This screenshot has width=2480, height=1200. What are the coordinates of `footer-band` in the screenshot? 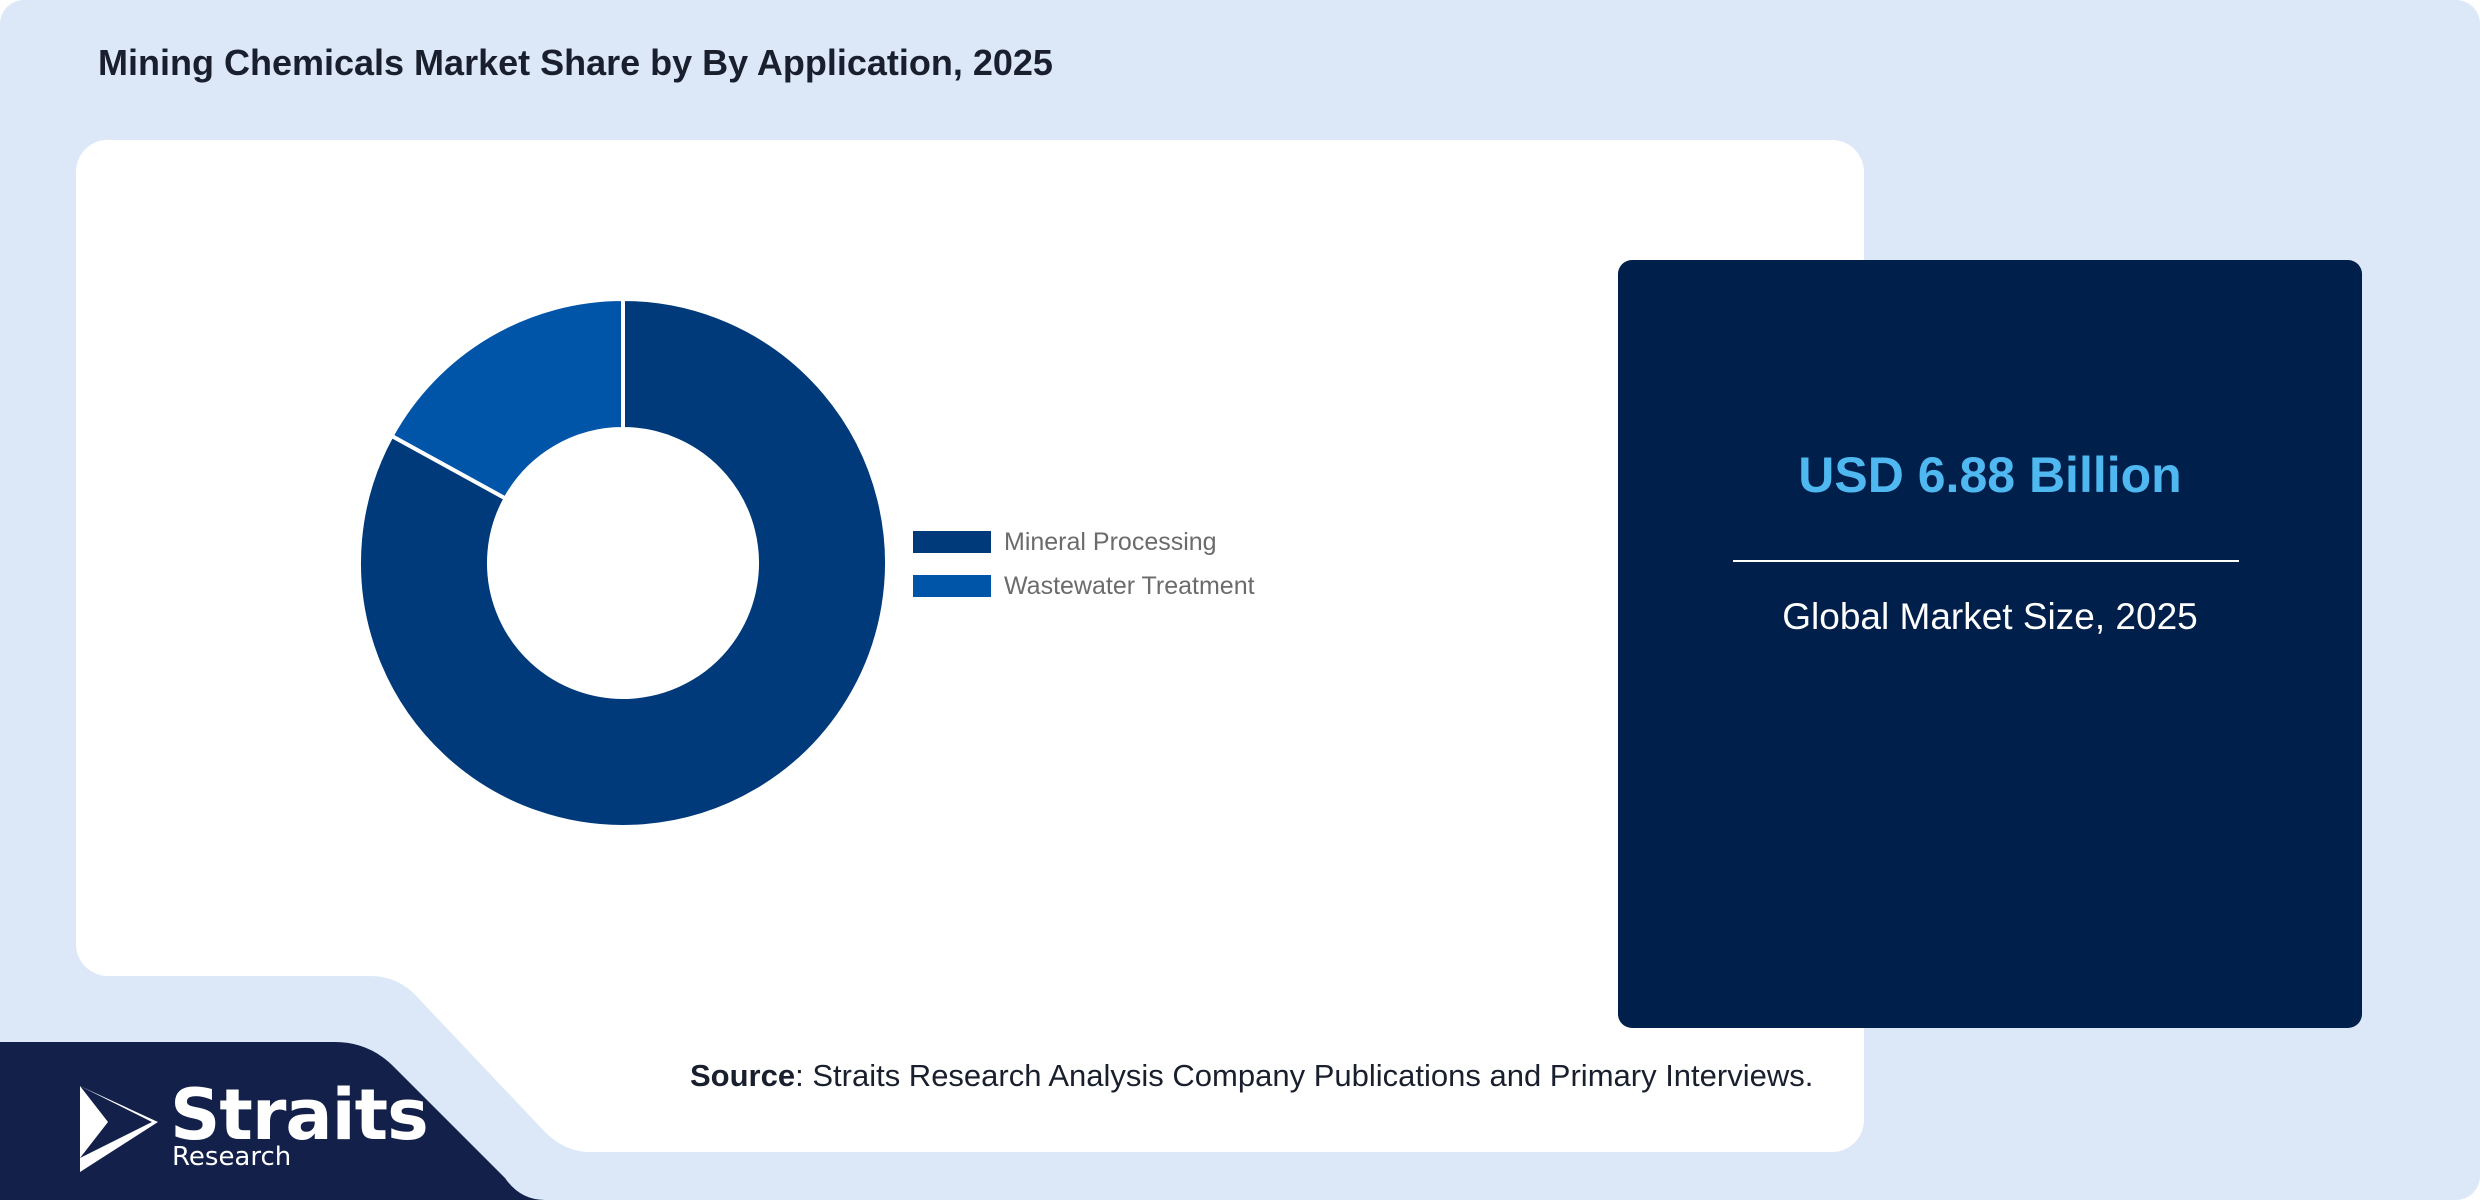 It's located at (272, 1121).